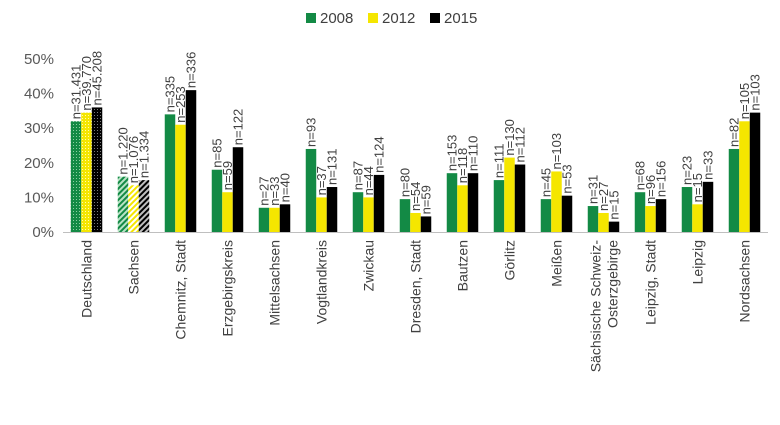  I want to click on bar-görlitz-2008, so click(499, 206).